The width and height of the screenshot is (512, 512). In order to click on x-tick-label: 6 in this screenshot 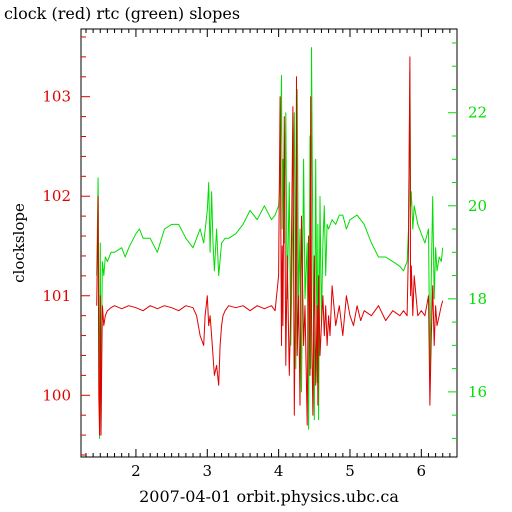, I will do `click(422, 471)`.